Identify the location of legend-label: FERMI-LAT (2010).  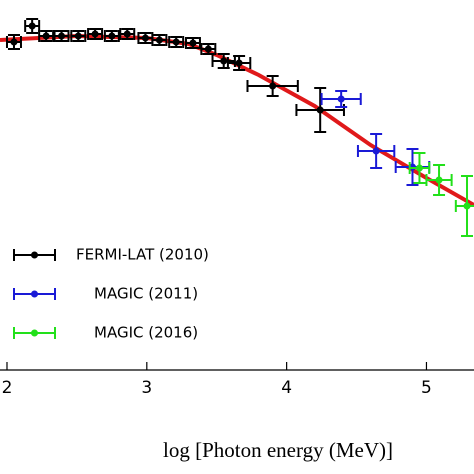
(142, 255).